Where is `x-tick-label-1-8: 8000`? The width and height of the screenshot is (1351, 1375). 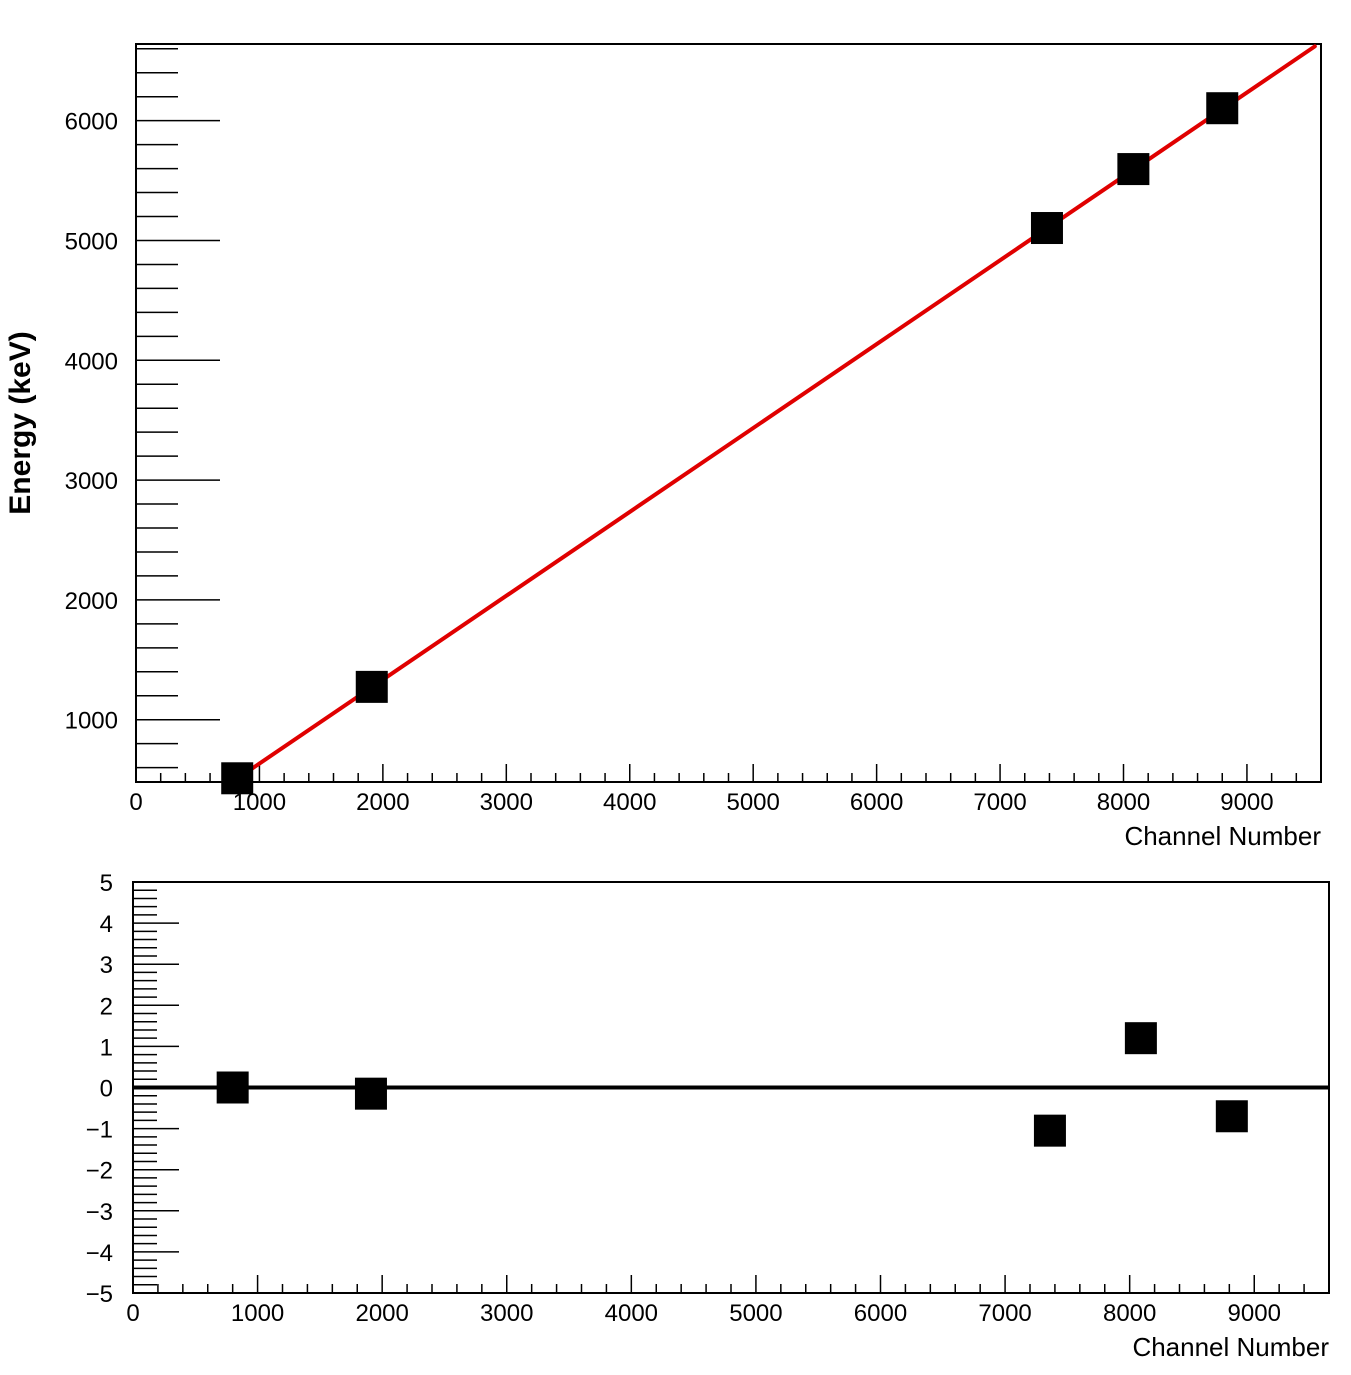
x-tick-label-1-8: 8000 is located at coordinates (1129, 1313).